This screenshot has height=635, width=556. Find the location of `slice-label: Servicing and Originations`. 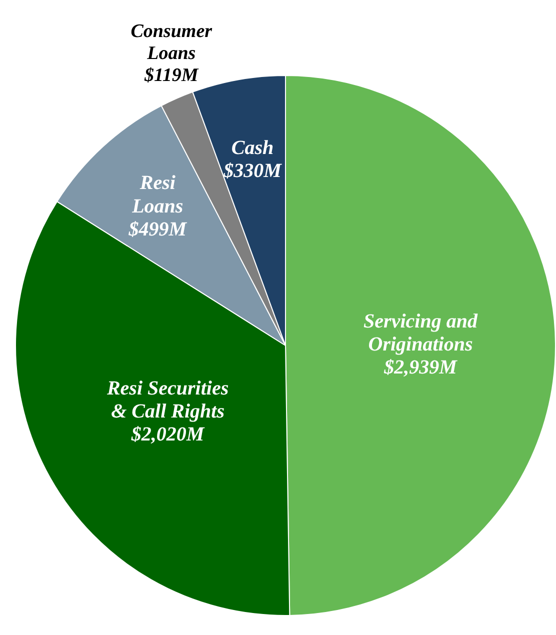

slice-label: Servicing and Originations is located at coordinates (421, 333).